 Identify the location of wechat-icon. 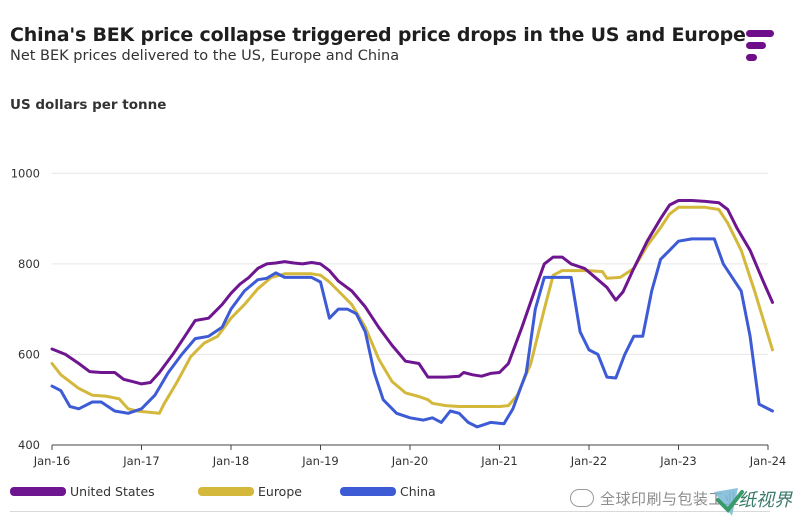
(582, 498).